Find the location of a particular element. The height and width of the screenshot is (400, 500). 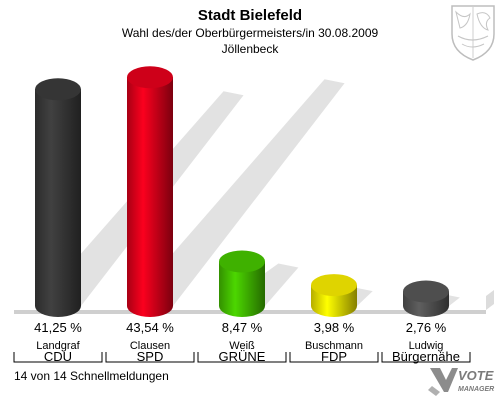

votemanager-logo: VOTE MANAGER is located at coordinates (461, 382).